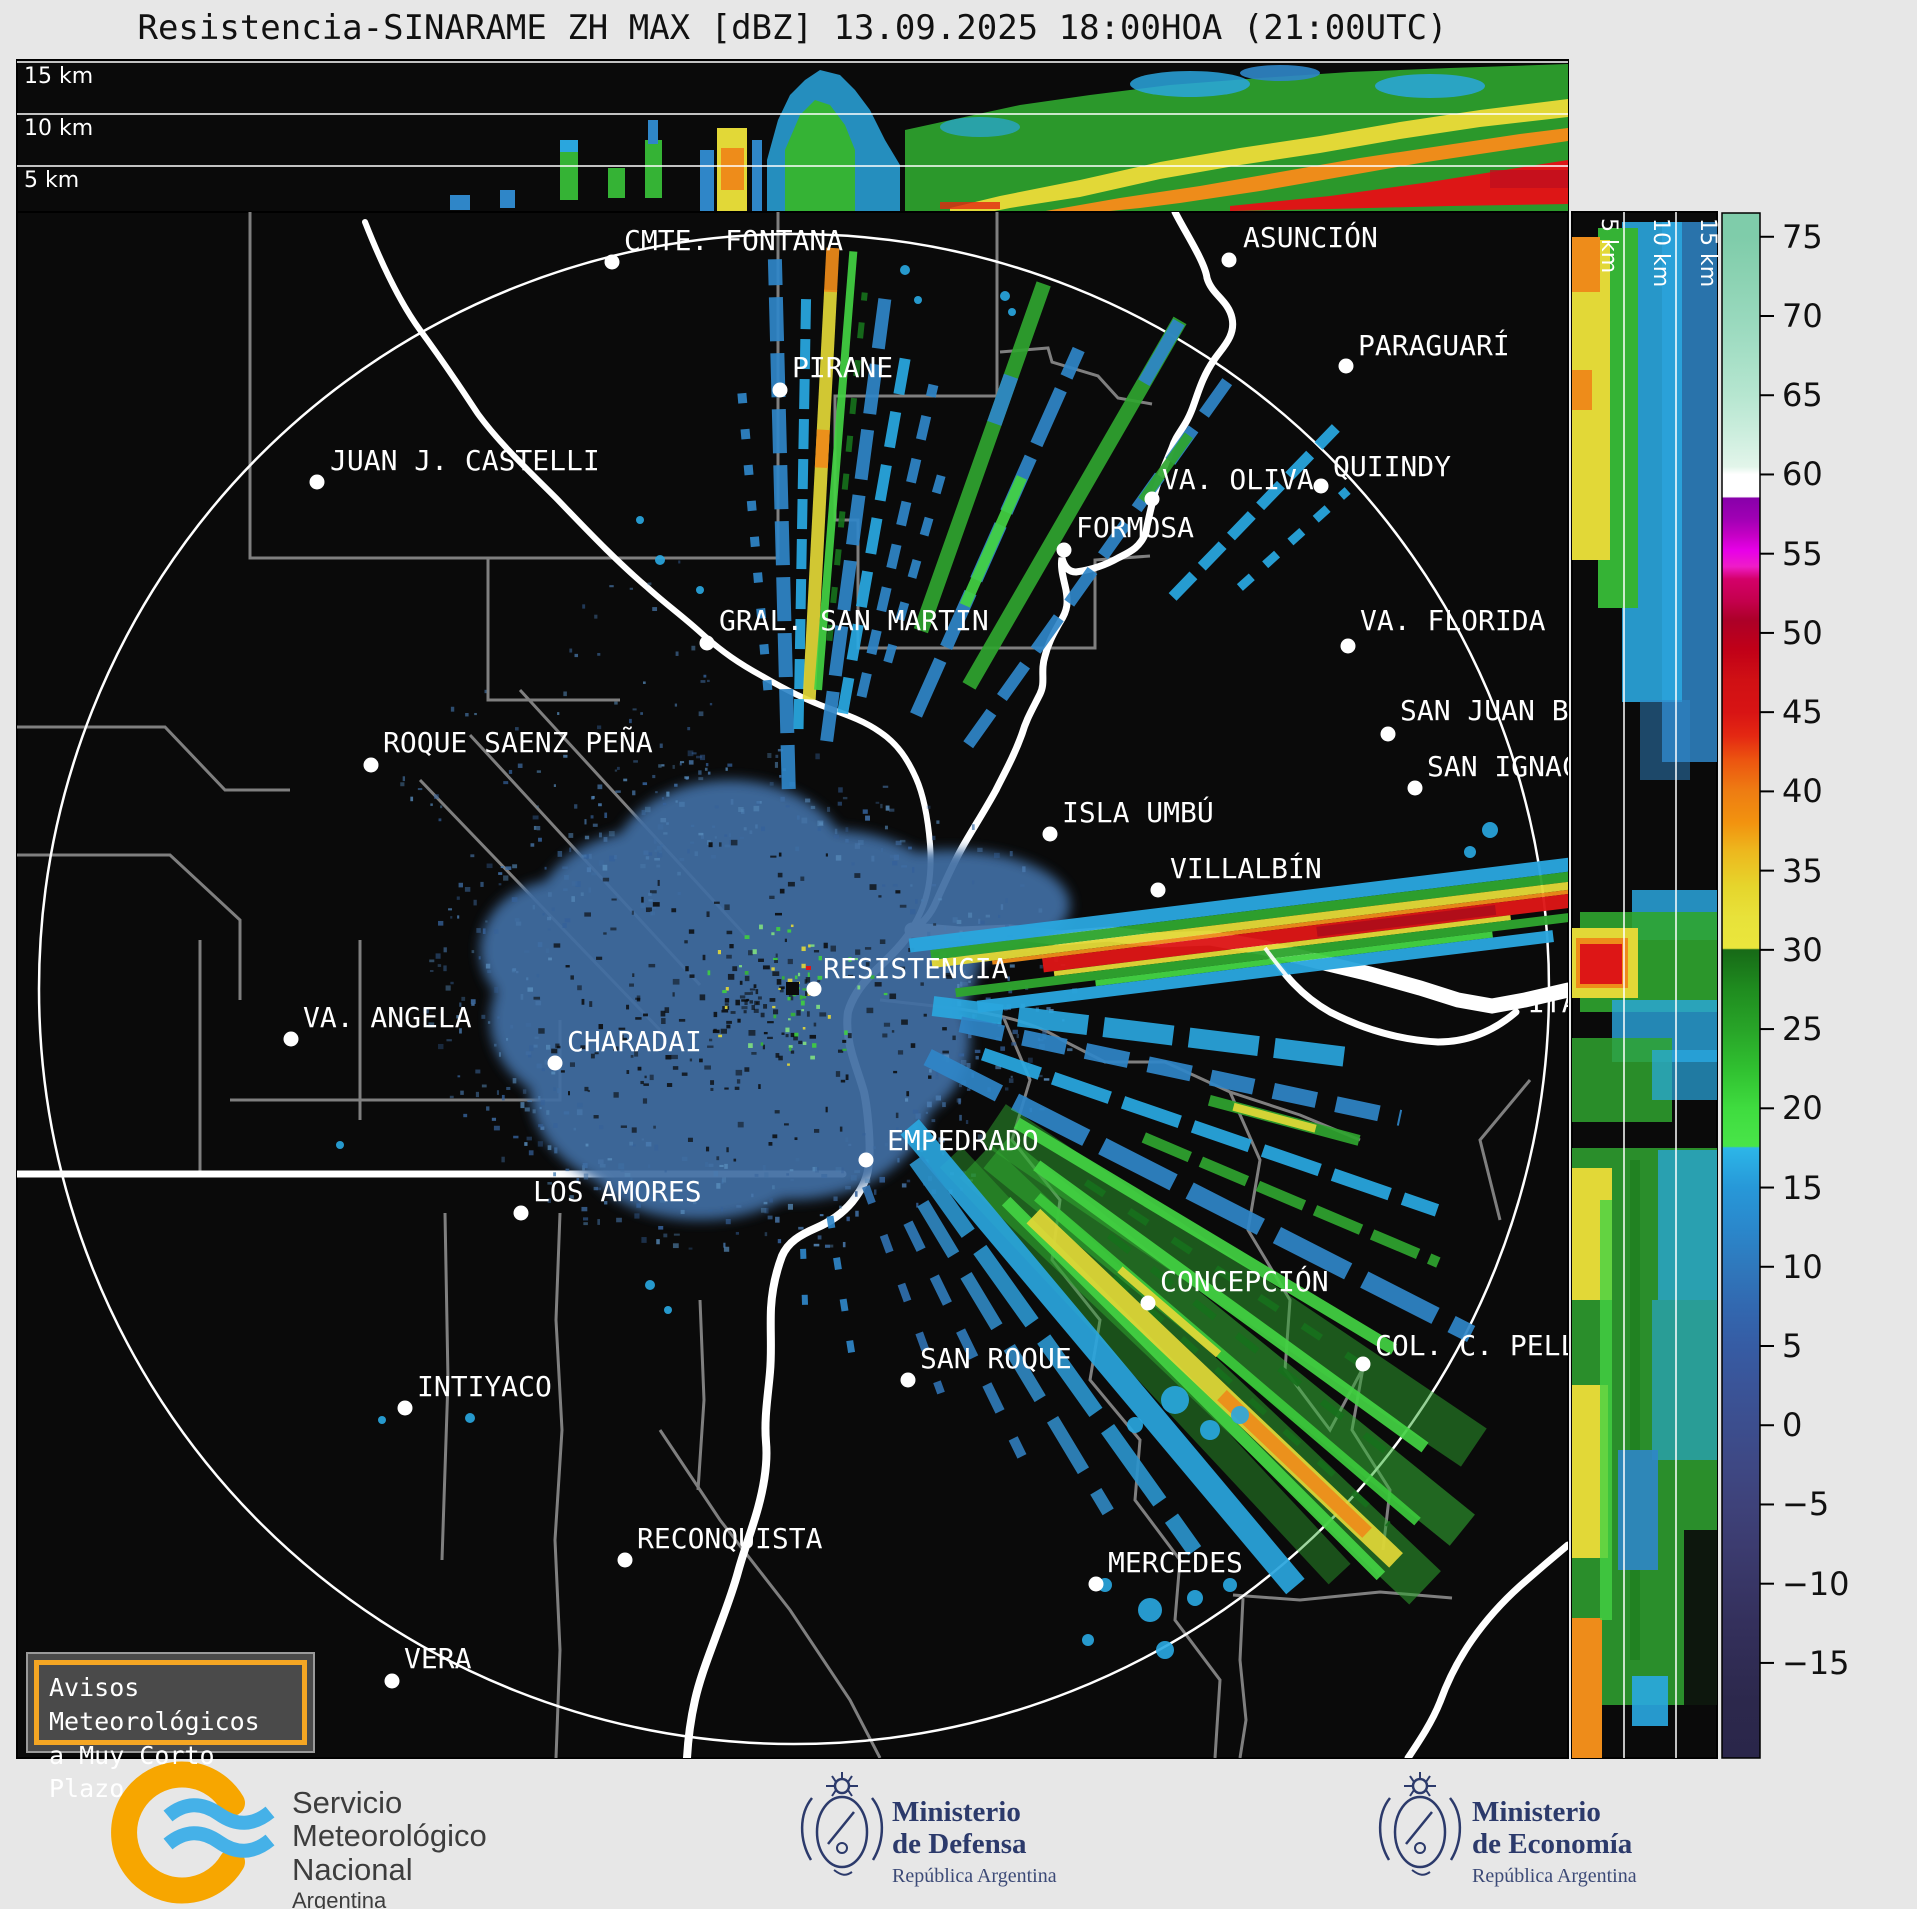 The height and width of the screenshot is (1909, 1917). What do you see at coordinates (1552, 1844) in the screenshot?
I see `economia-line-2: de Economía` at bounding box center [1552, 1844].